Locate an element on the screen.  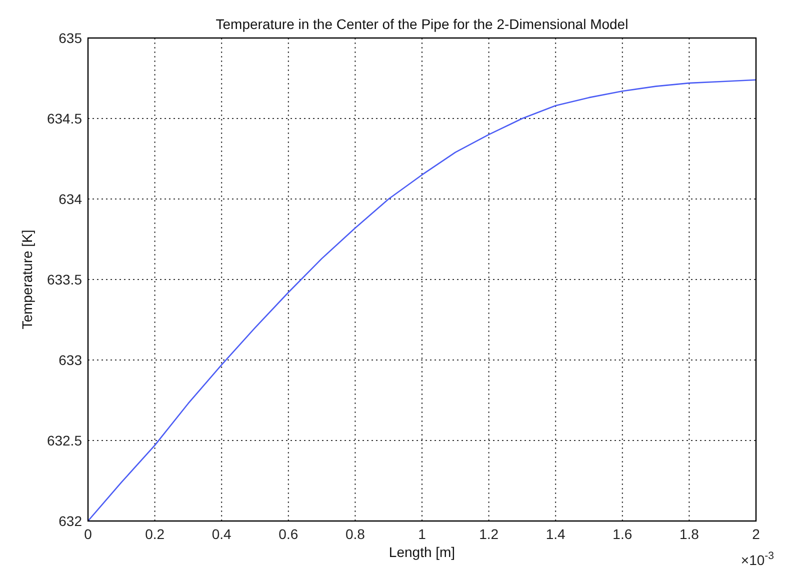
chart-title: Temperature in the Center of the Pipe for the 2-Dimensional Model is located at coordinates (422, 24).